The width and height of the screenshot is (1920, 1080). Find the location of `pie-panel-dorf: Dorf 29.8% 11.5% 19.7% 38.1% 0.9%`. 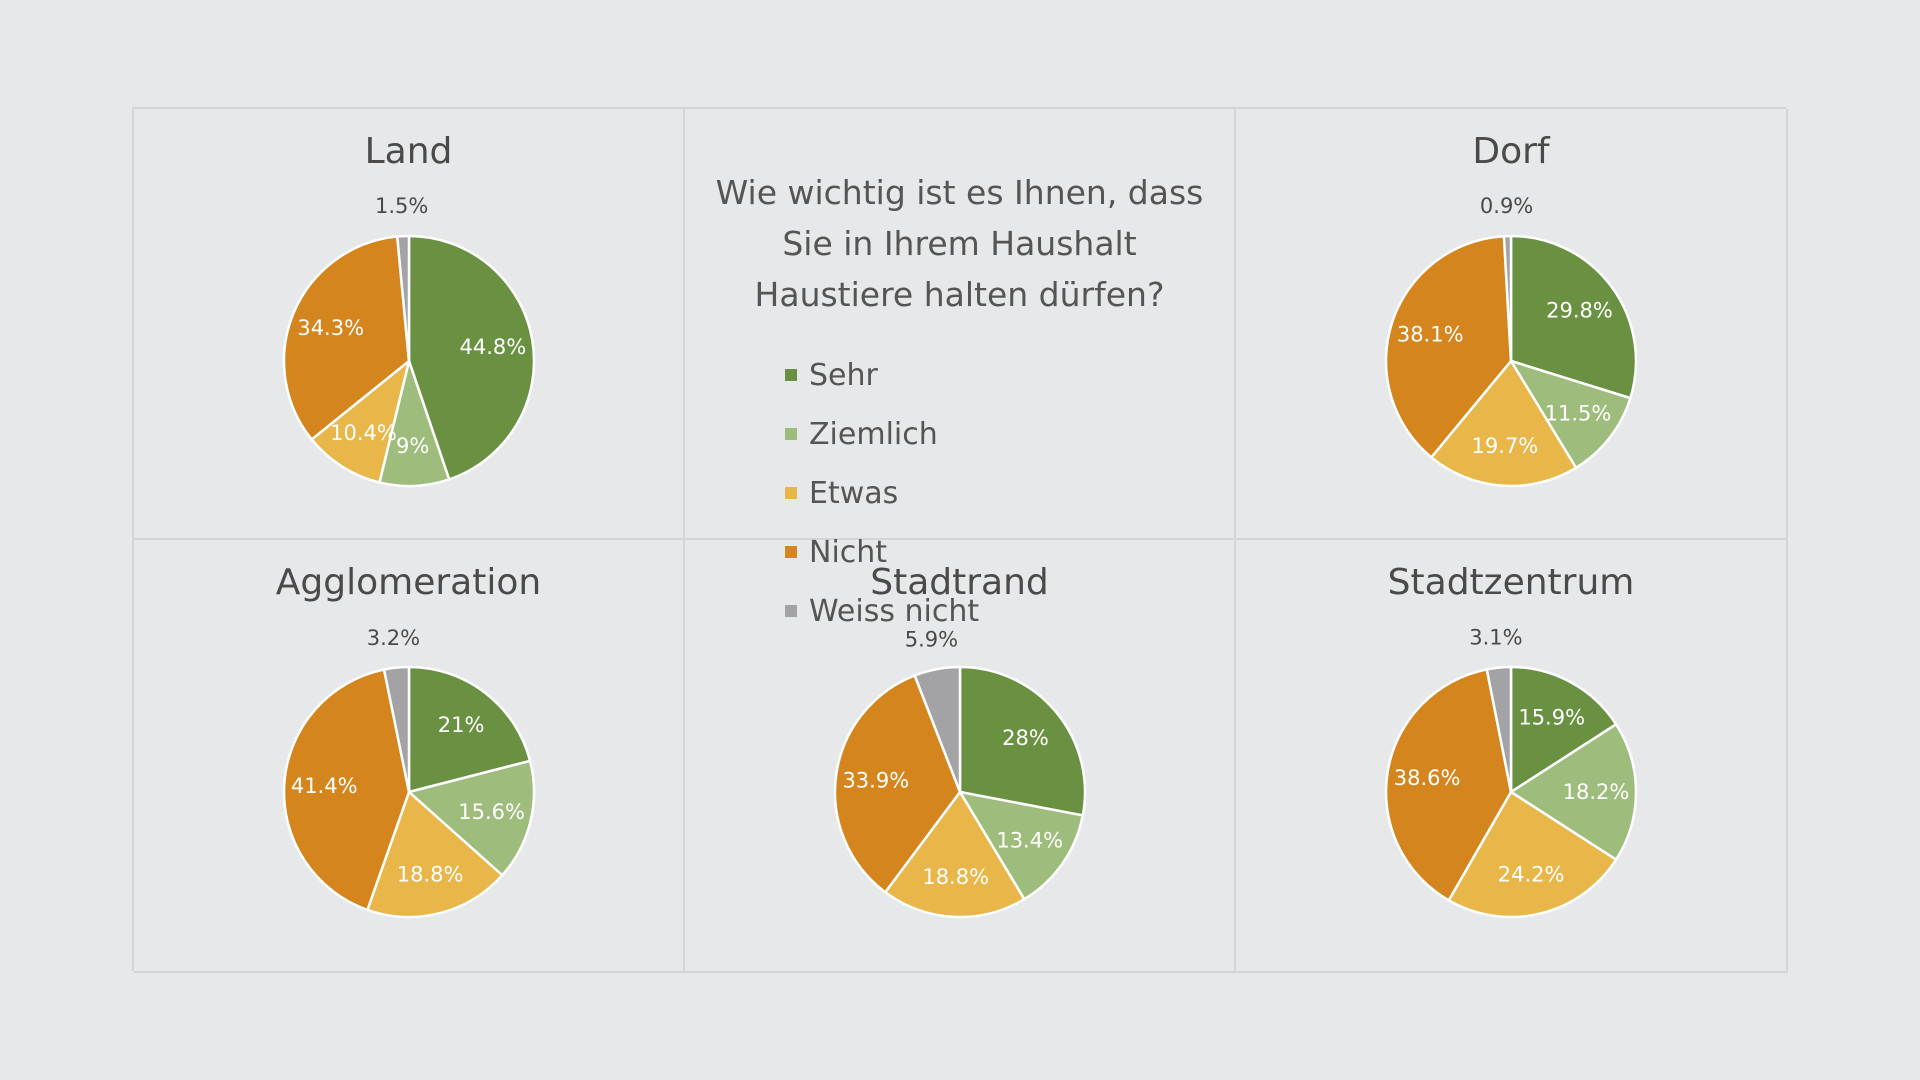

pie-panel-dorf: Dorf 29.8% 11.5% 19.7% 38.1% 0.9% is located at coordinates (1512, 324).